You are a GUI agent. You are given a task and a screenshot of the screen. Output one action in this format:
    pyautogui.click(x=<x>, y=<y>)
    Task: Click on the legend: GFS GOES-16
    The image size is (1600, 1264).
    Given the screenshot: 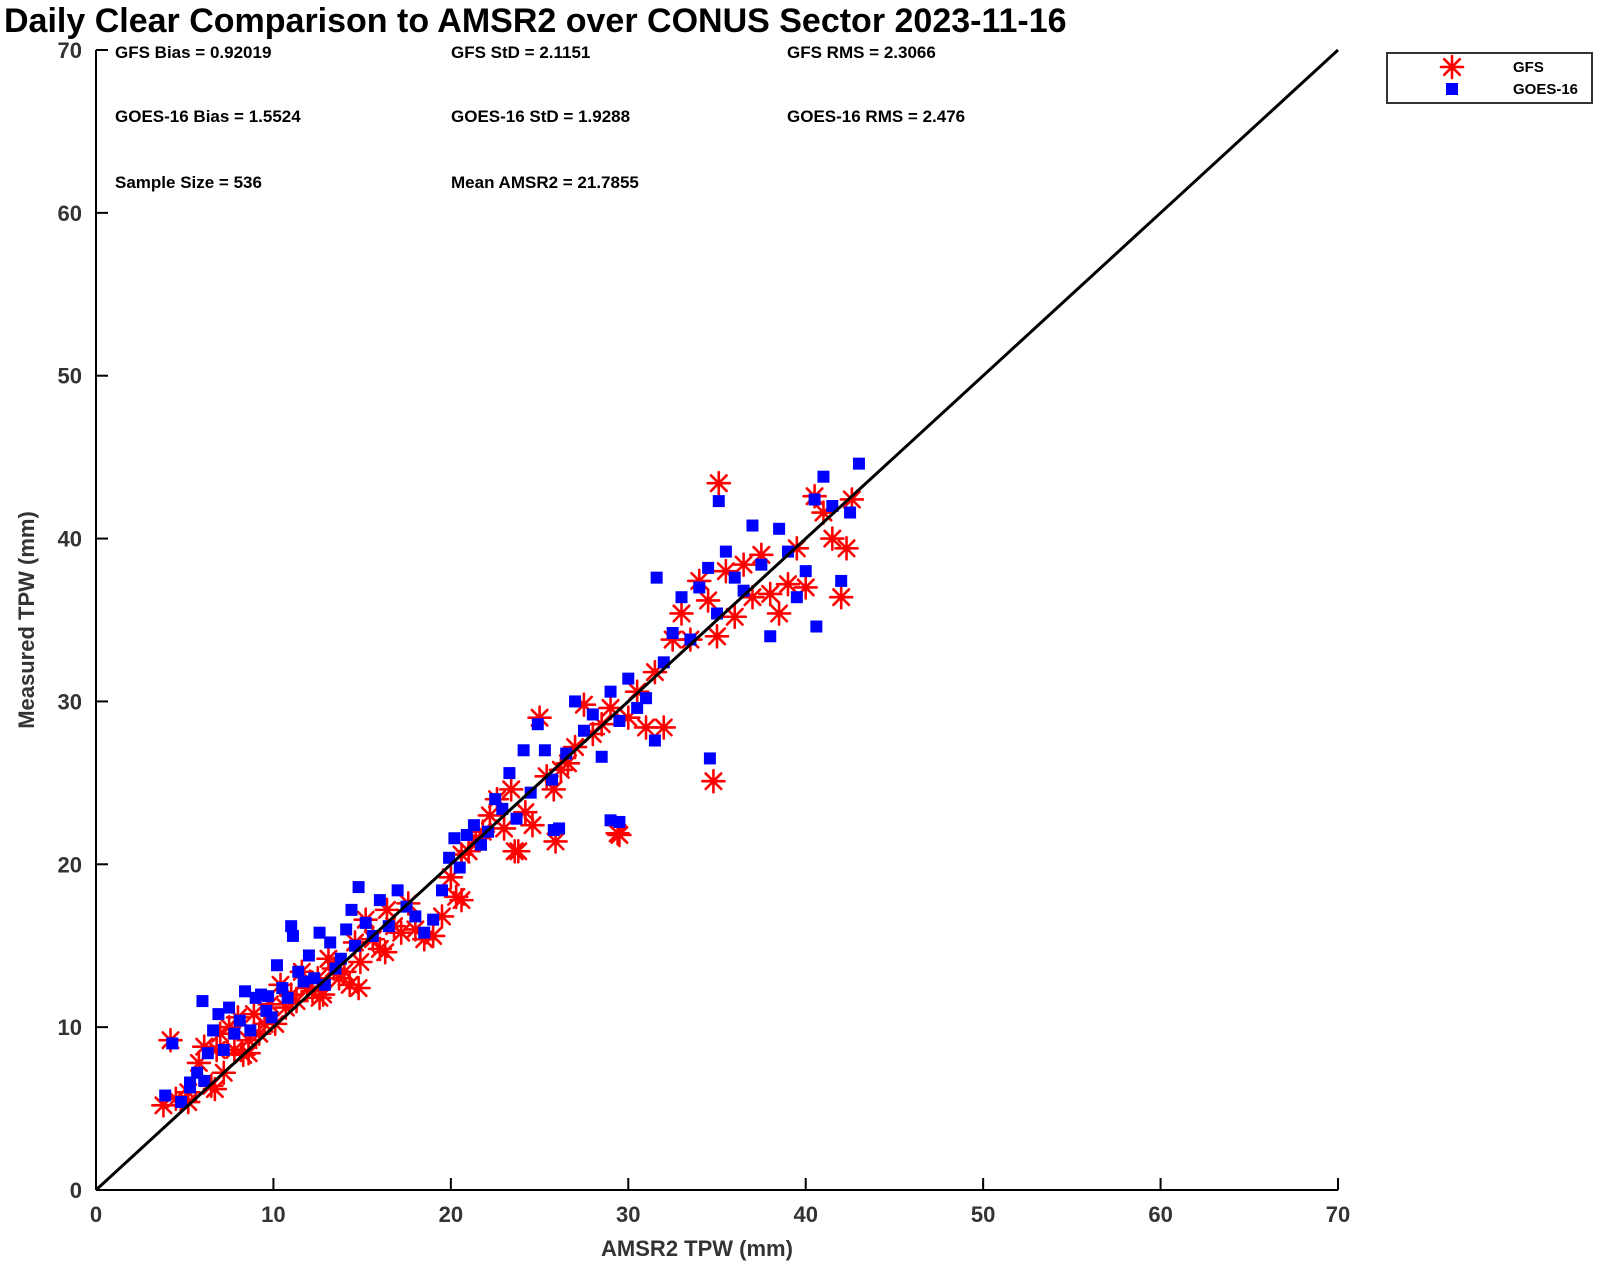 What is the action you would take?
    pyautogui.click(x=1489, y=78)
    